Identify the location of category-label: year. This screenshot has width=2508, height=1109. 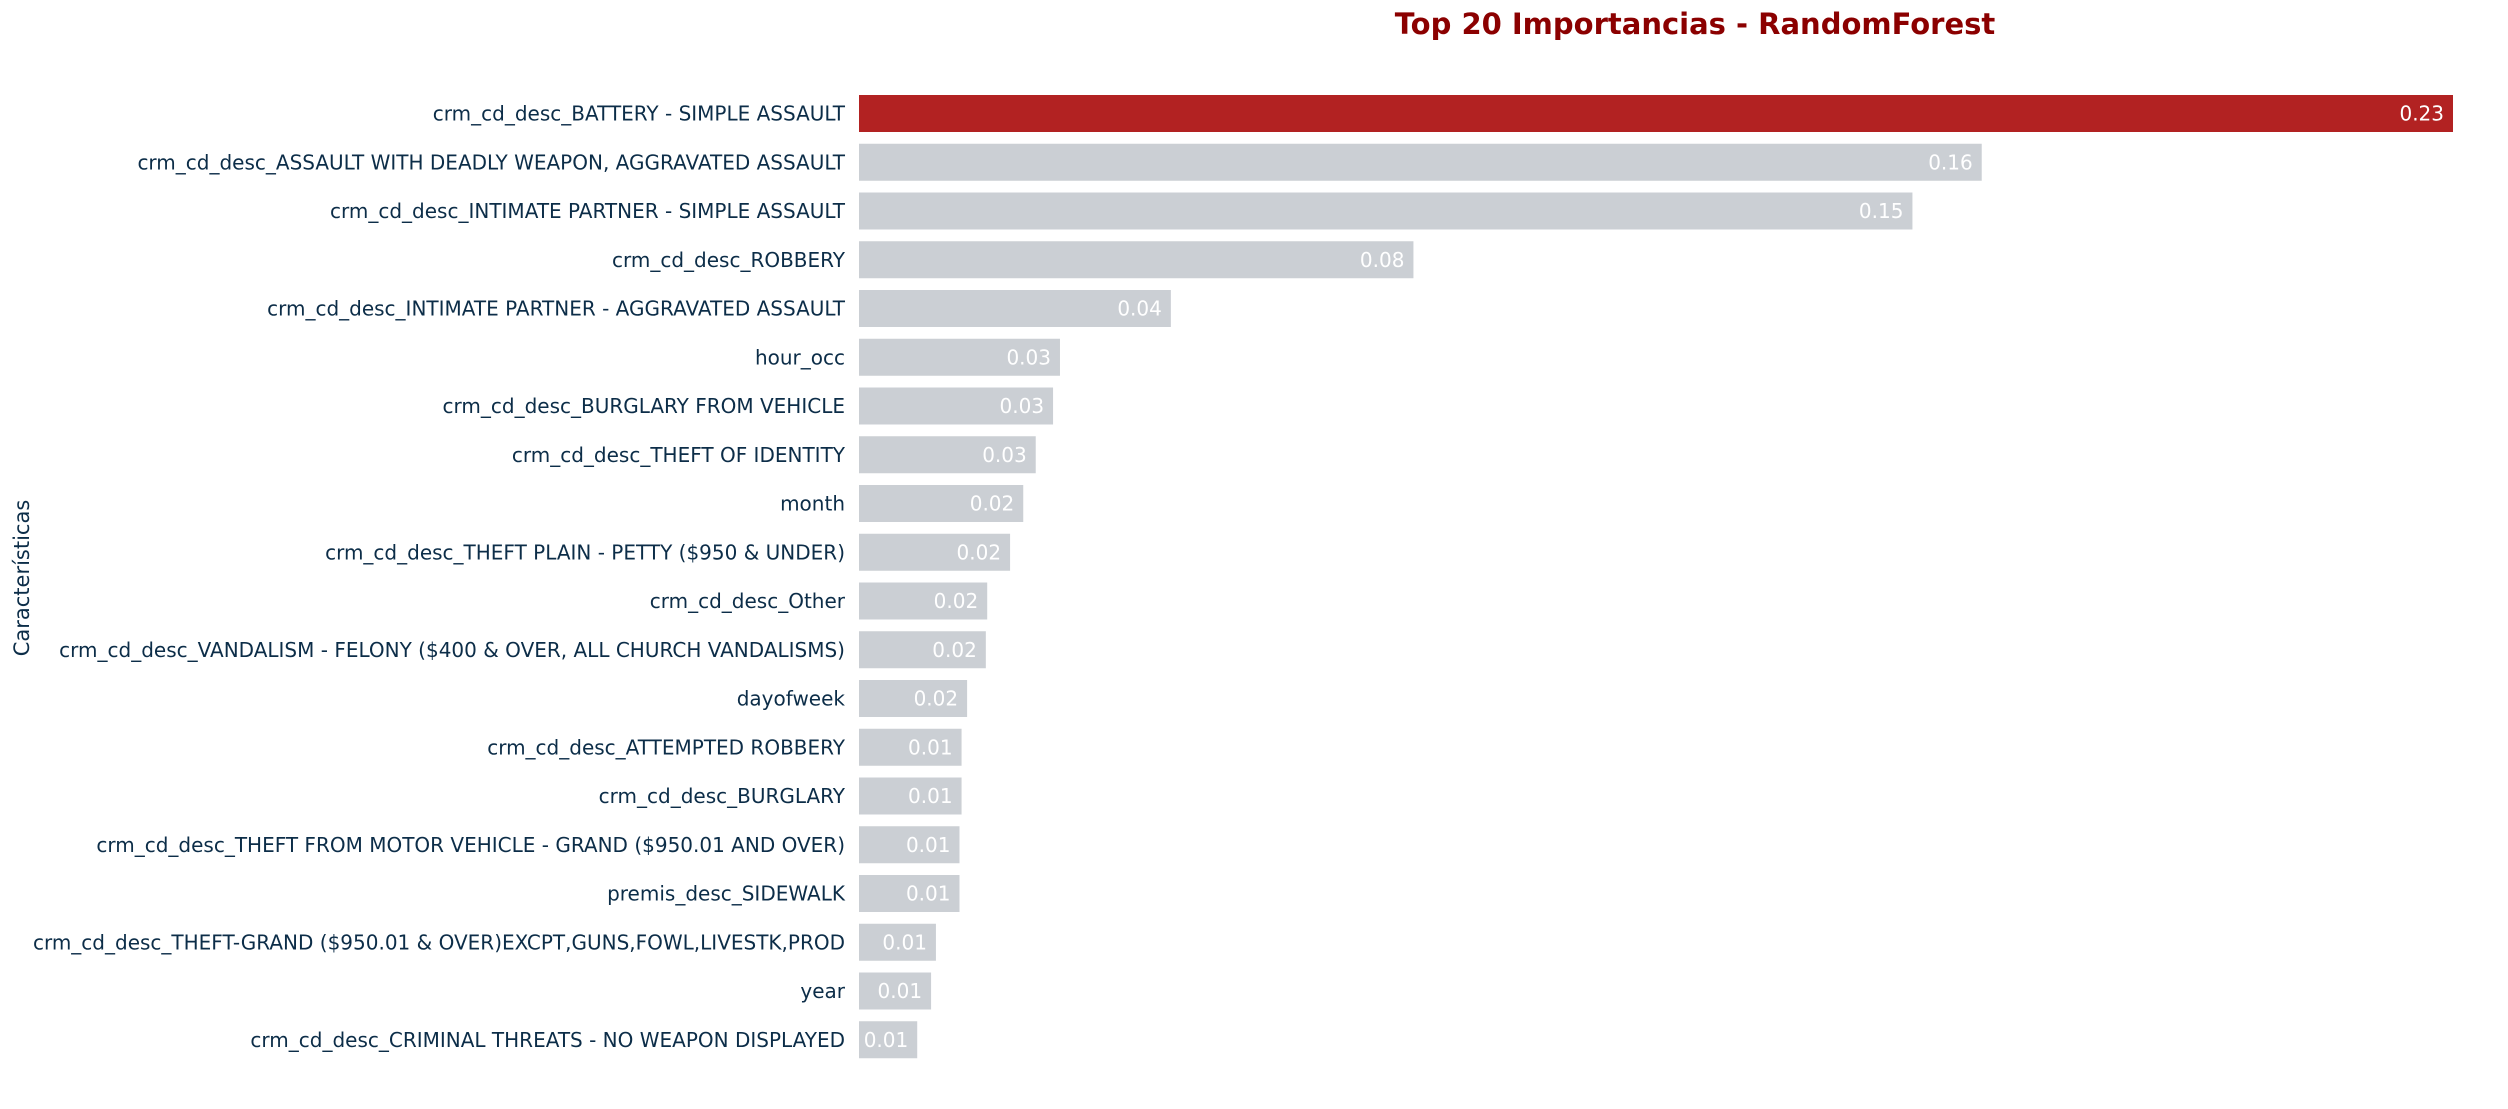
(822, 991).